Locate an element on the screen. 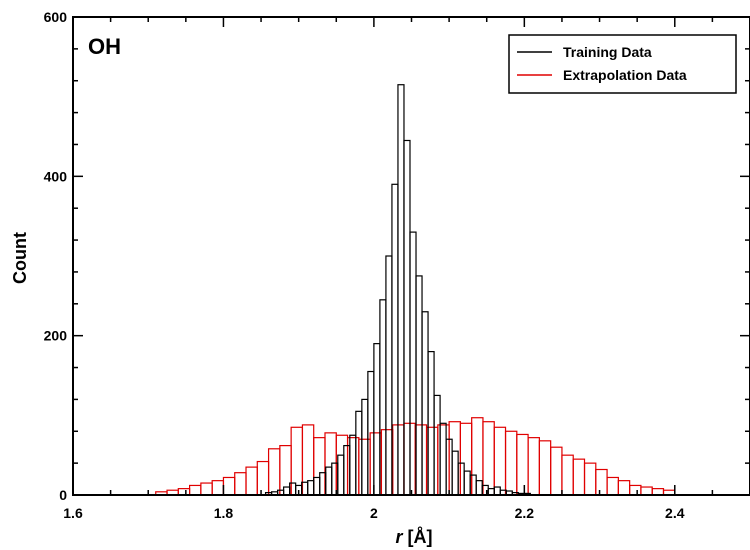 The height and width of the screenshot is (550, 750). x-axis-title: r [Å] is located at coordinates (413, 537).